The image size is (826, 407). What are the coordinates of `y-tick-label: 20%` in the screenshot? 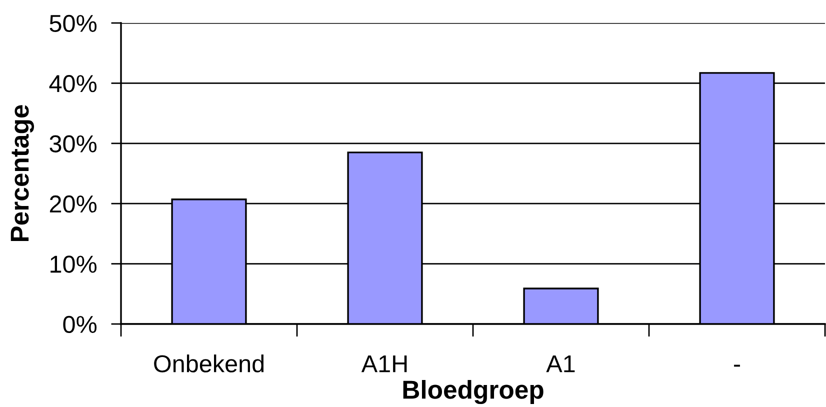 It's located at (73, 204).